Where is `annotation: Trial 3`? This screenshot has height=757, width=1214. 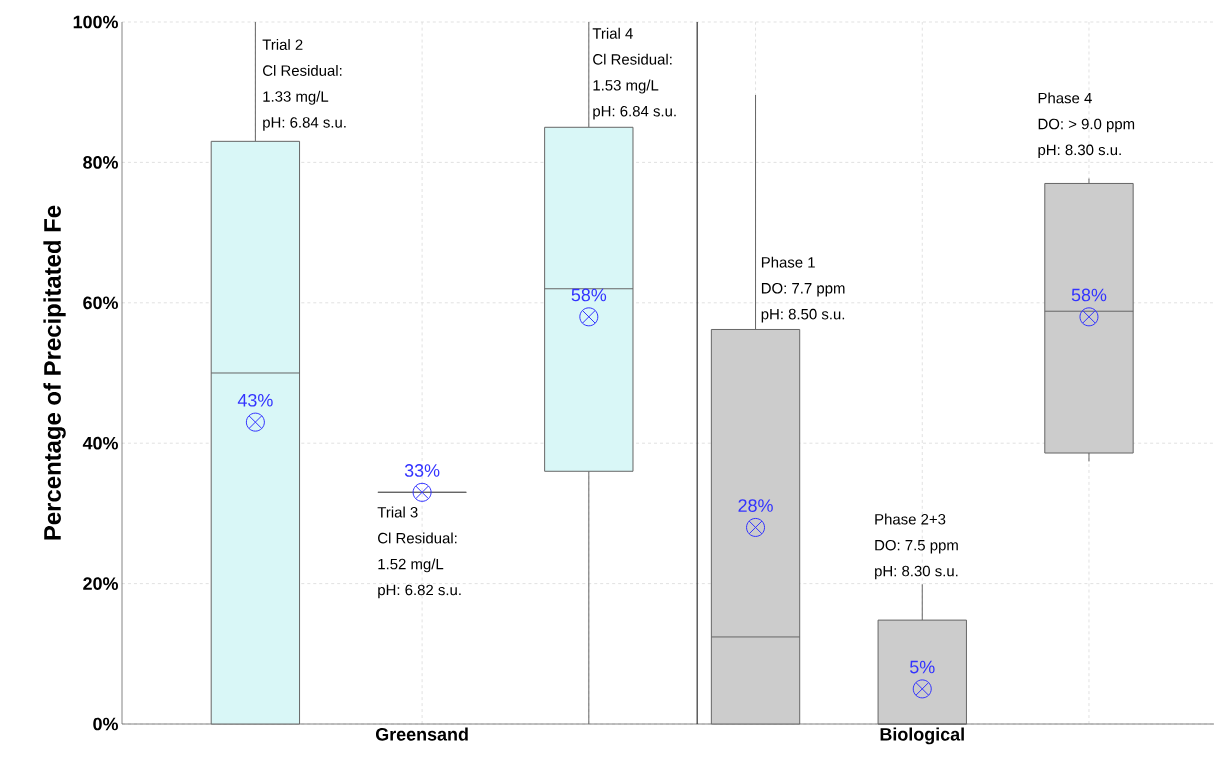
annotation: Trial 3 is located at coordinates (397, 512).